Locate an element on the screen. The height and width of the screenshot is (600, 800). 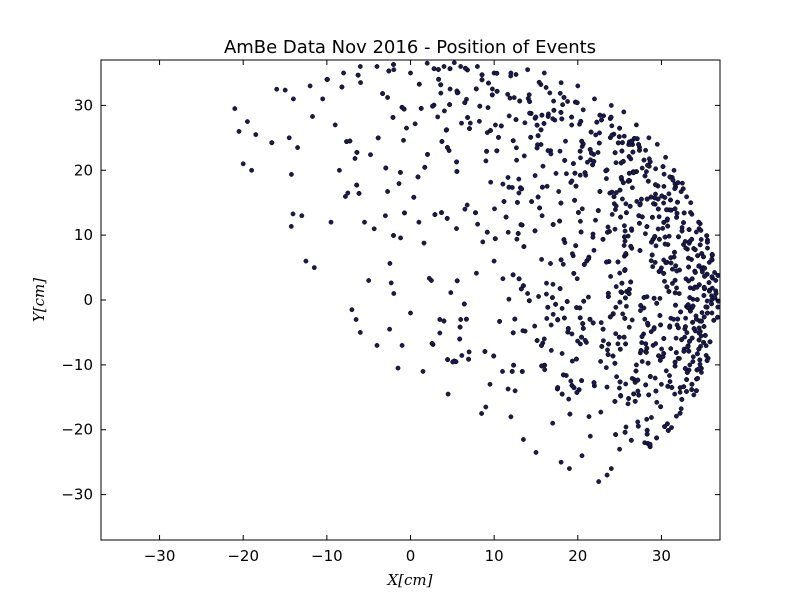
x-axis-label: X[cm] is located at coordinates (409, 580).